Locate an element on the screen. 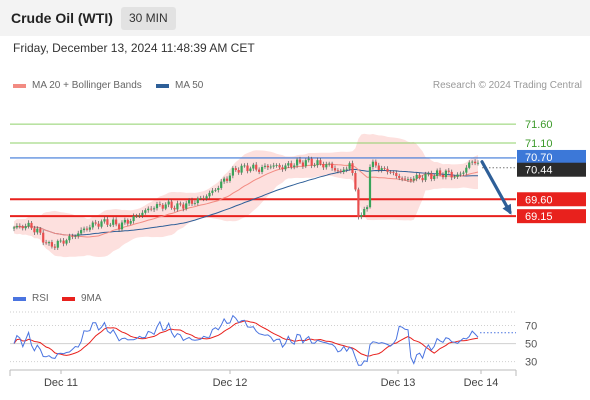  rsi-legend-swatch is located at coordinates (19, 299).